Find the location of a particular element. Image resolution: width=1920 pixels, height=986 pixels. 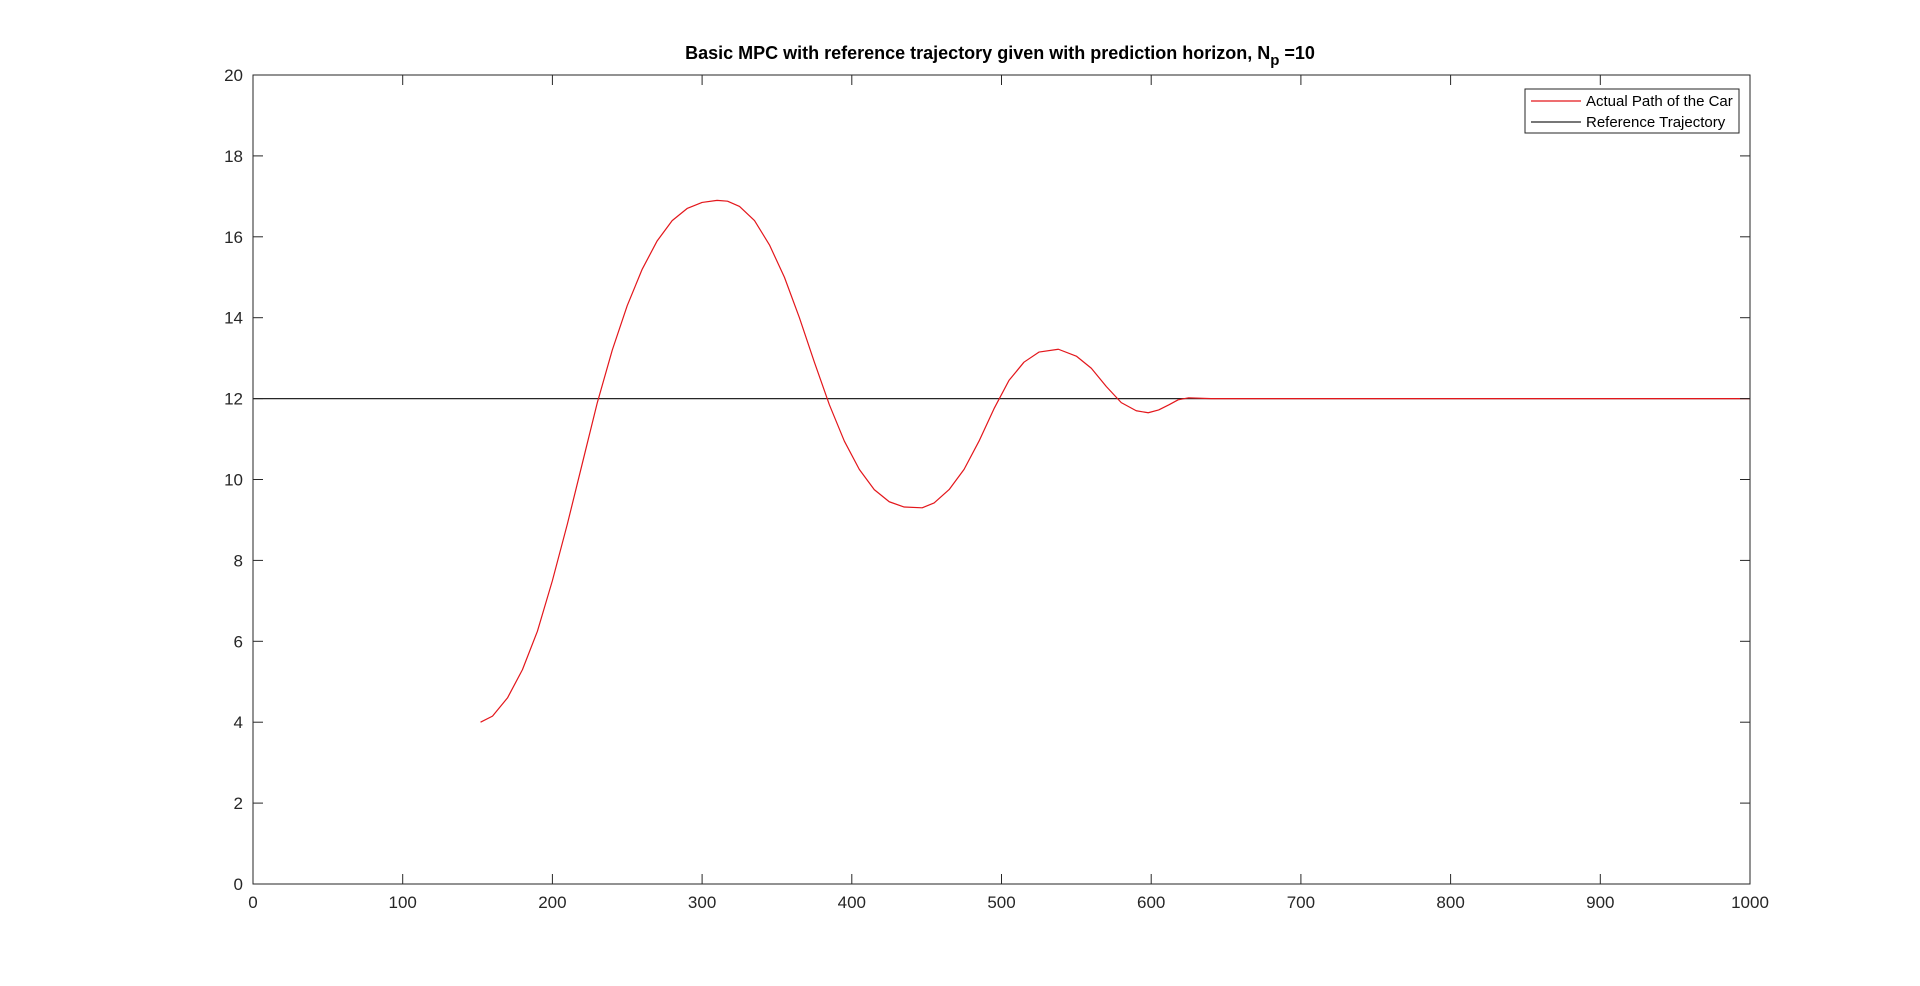

x-tick-label: 500 is located at coordinates (1001, 902).